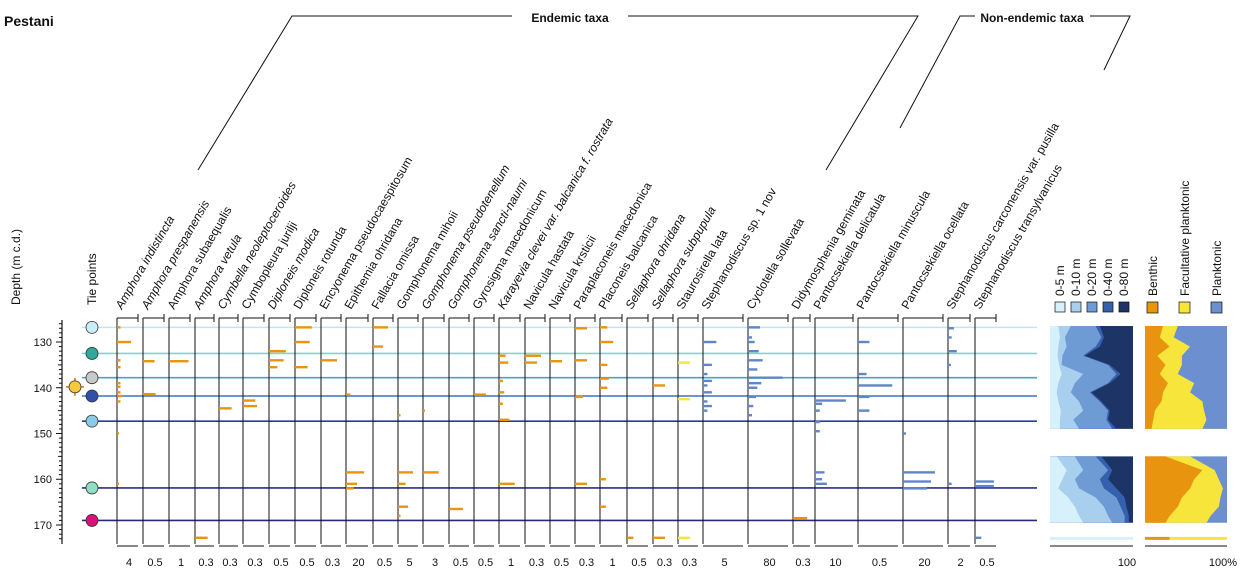 This screenshot has height=574, width=1245. What do you see at coordinates (1108, 277) in the screenshot?
I see `depth-legend-label: 0-40 m` at bounding box center [1108, 277].